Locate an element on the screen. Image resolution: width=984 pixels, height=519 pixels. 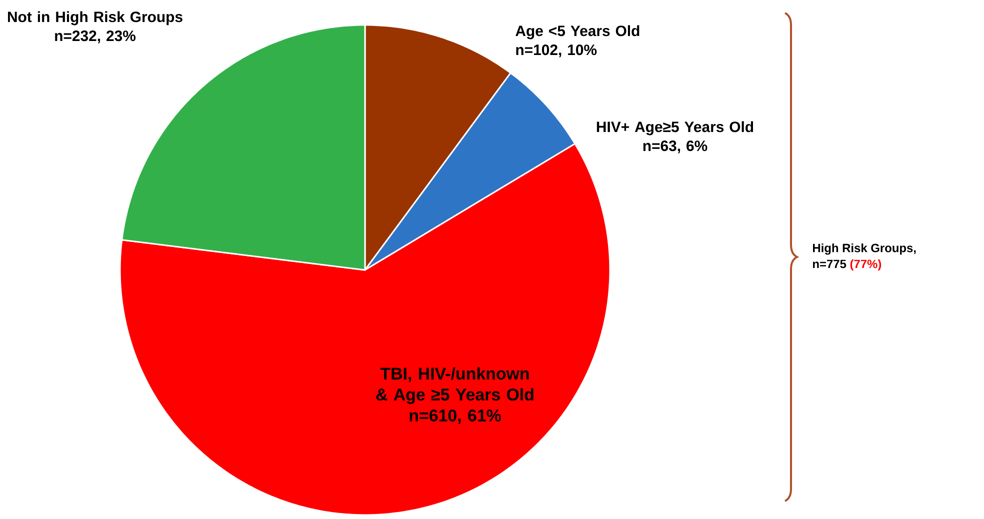
text: n=775 is located at coordinates (829, 264).